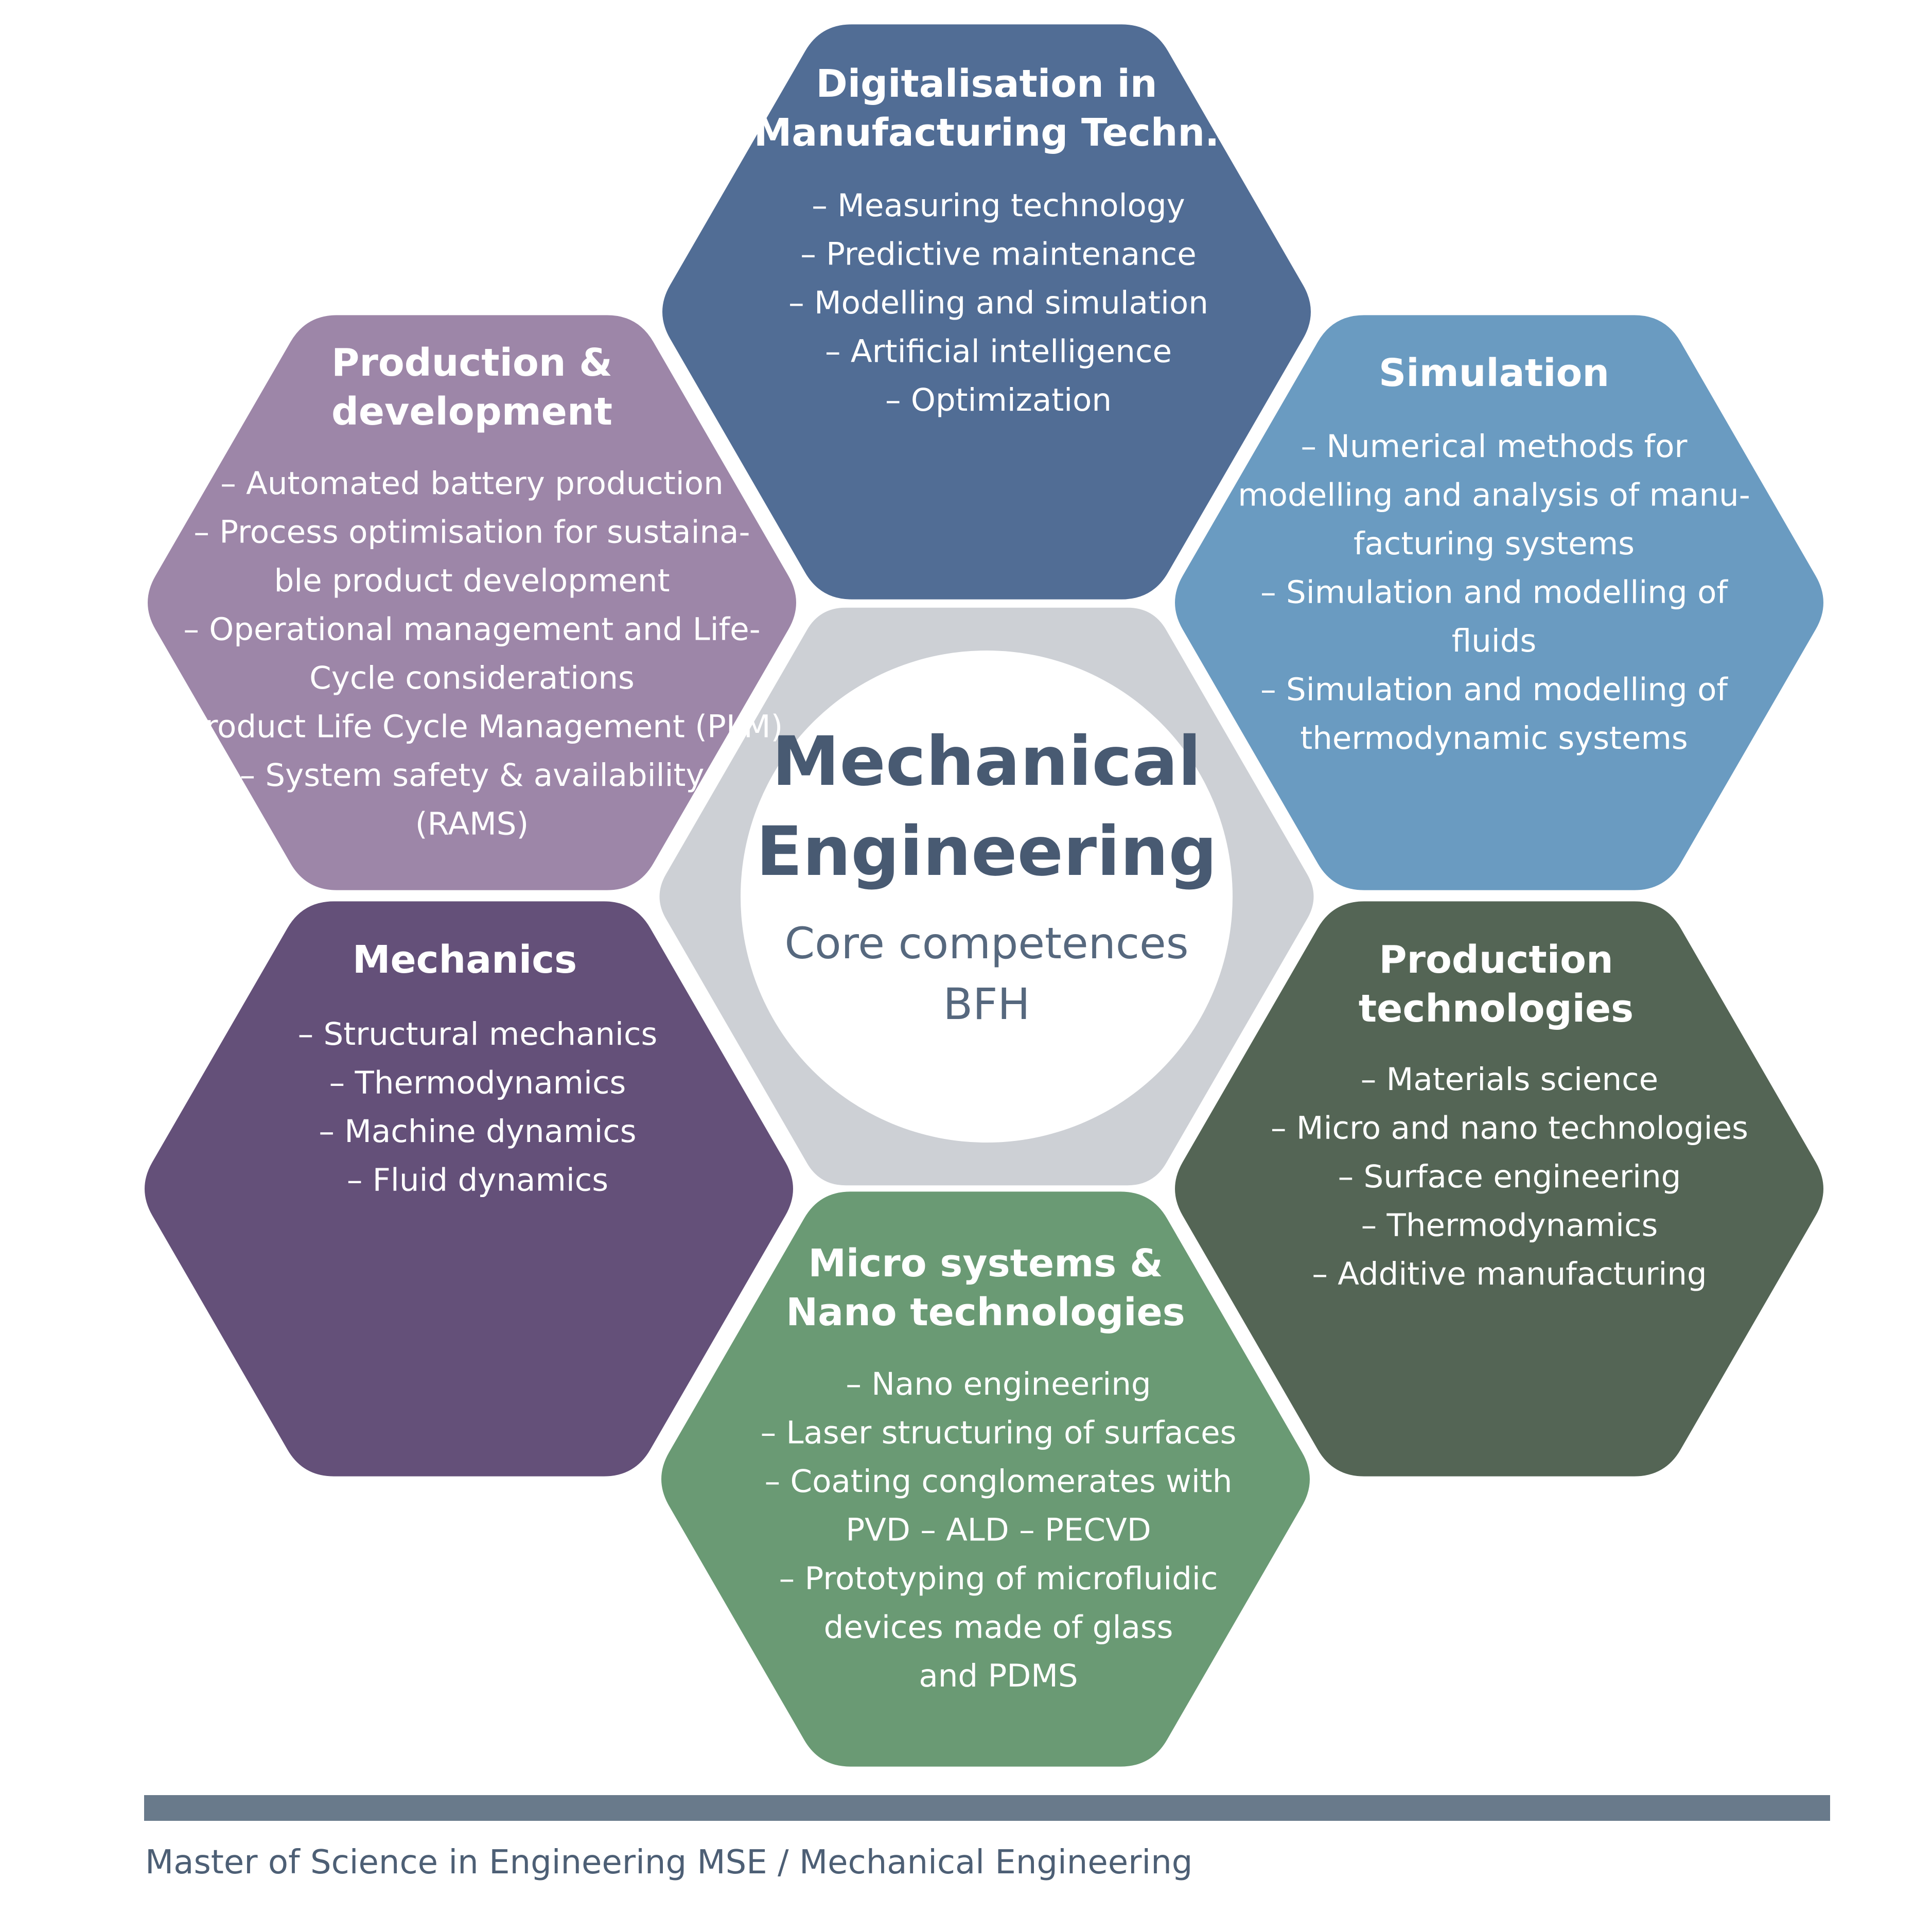 The width and height of the screenshot is (1932, 1932). I want to click on hexagon-list-item: thermodynamic systems, so click(1494, 739).